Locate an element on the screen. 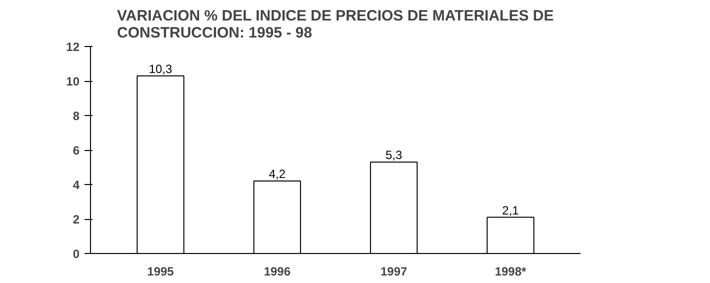 This screenshot has height=283, width=710. y-tick-label: 4 is located at coordinates (76, 185).